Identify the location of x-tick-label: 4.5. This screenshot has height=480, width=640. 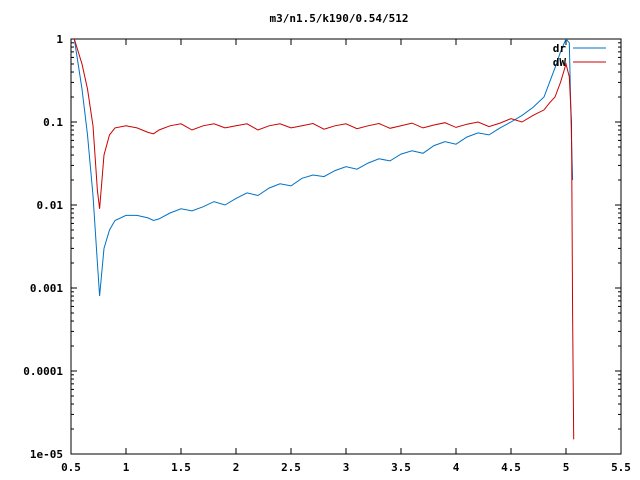
(511, 467).